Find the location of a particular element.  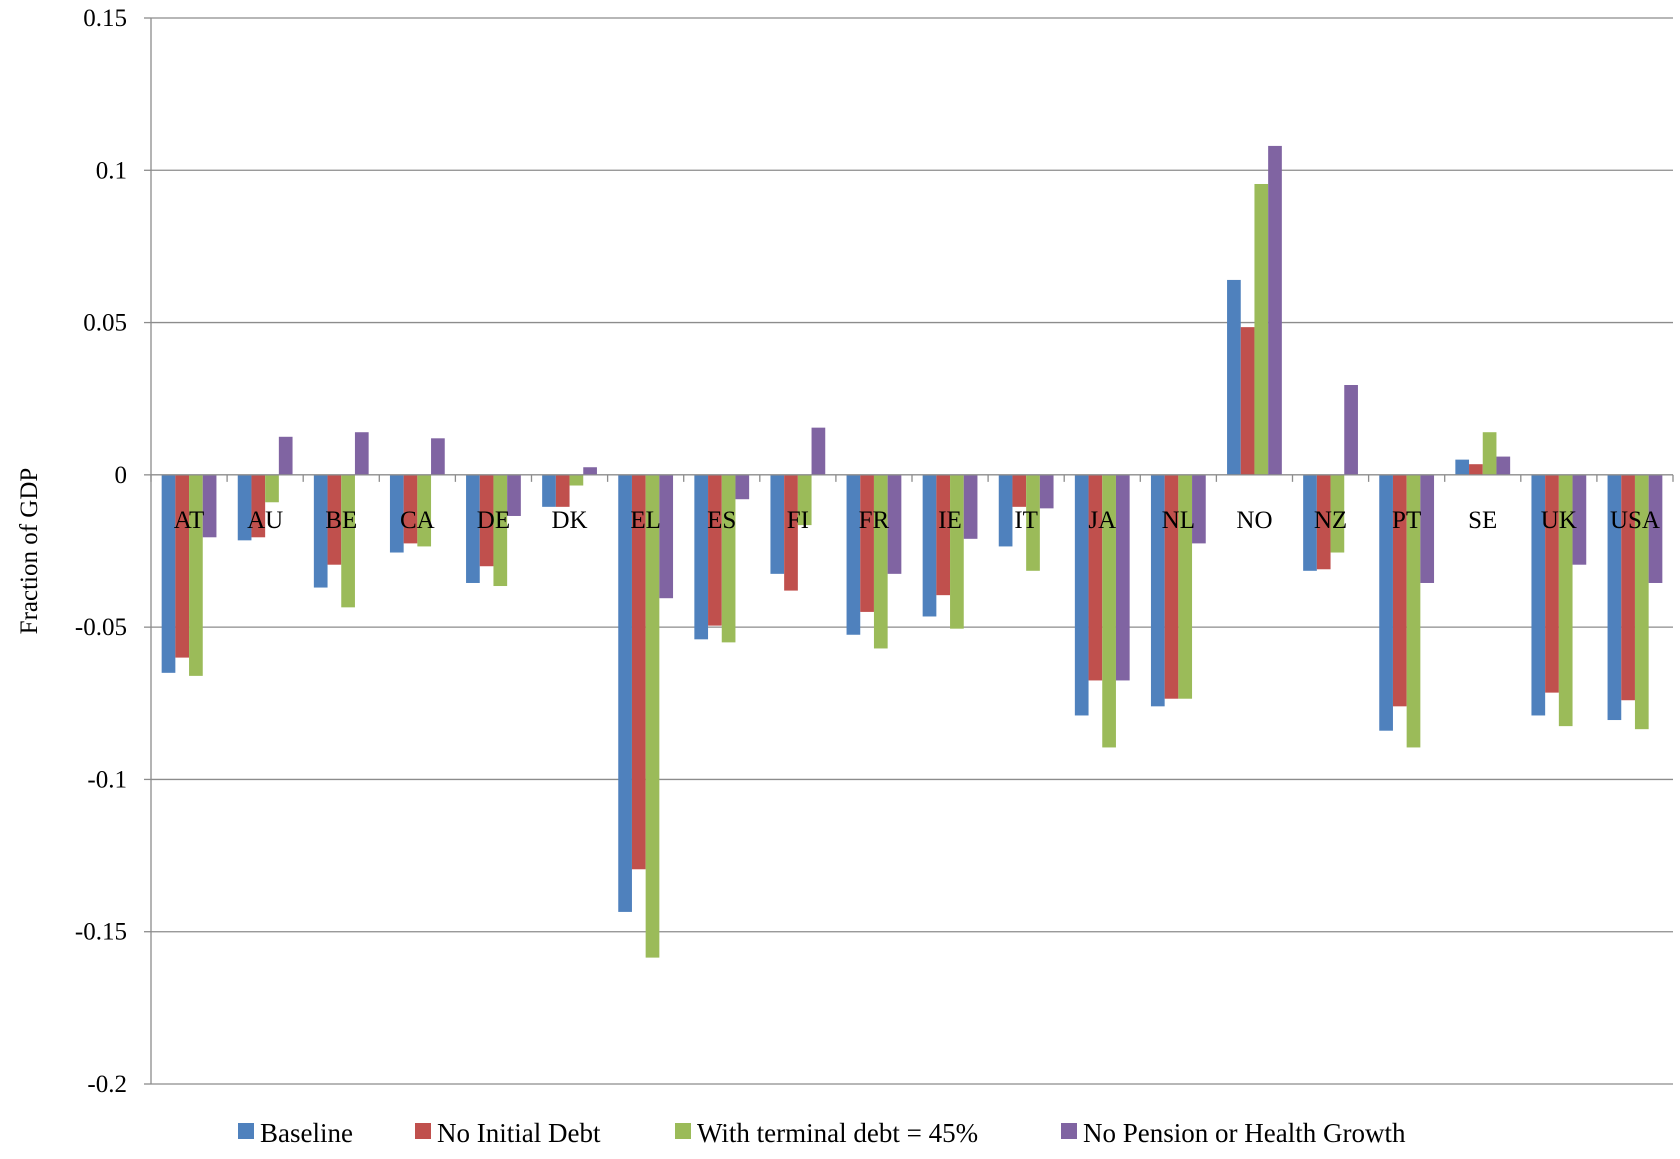

bar-baseline-el is located at coordinates (625, 693).